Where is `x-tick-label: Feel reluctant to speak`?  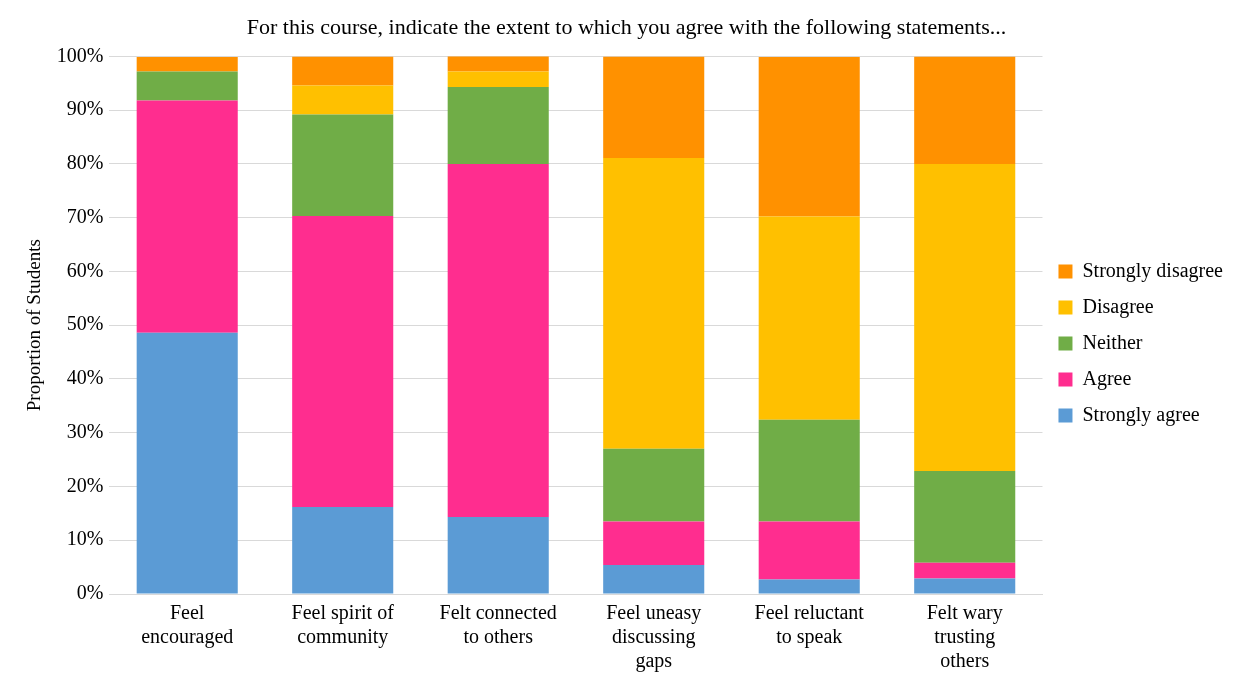 x-tick-label: Feel reluctant to speak is located at coordinates (809, 625).